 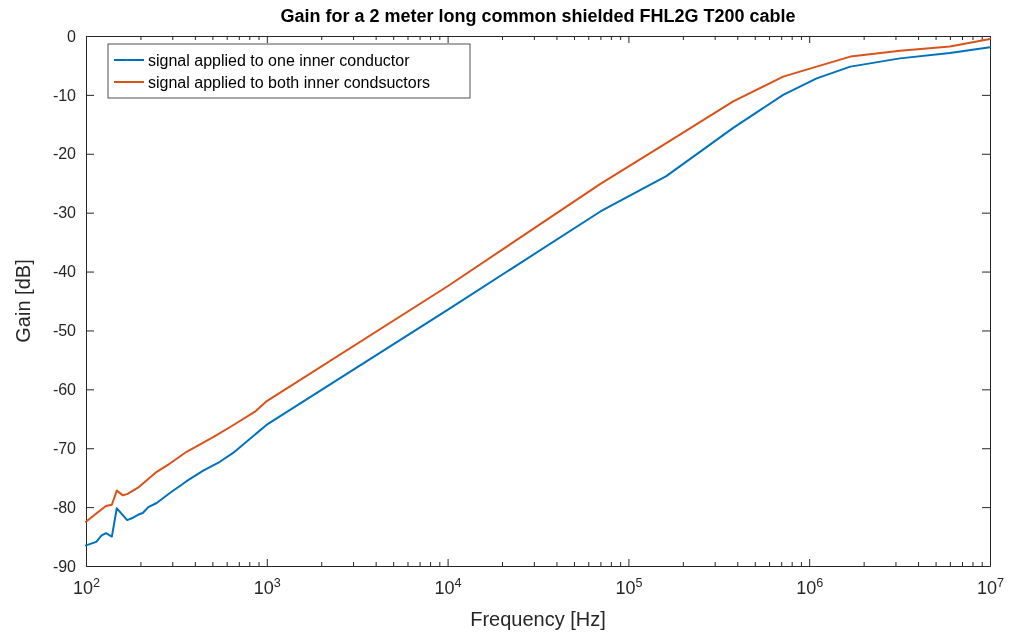 I want to click on y-tick-label: -10, so click(x=64, y=95).